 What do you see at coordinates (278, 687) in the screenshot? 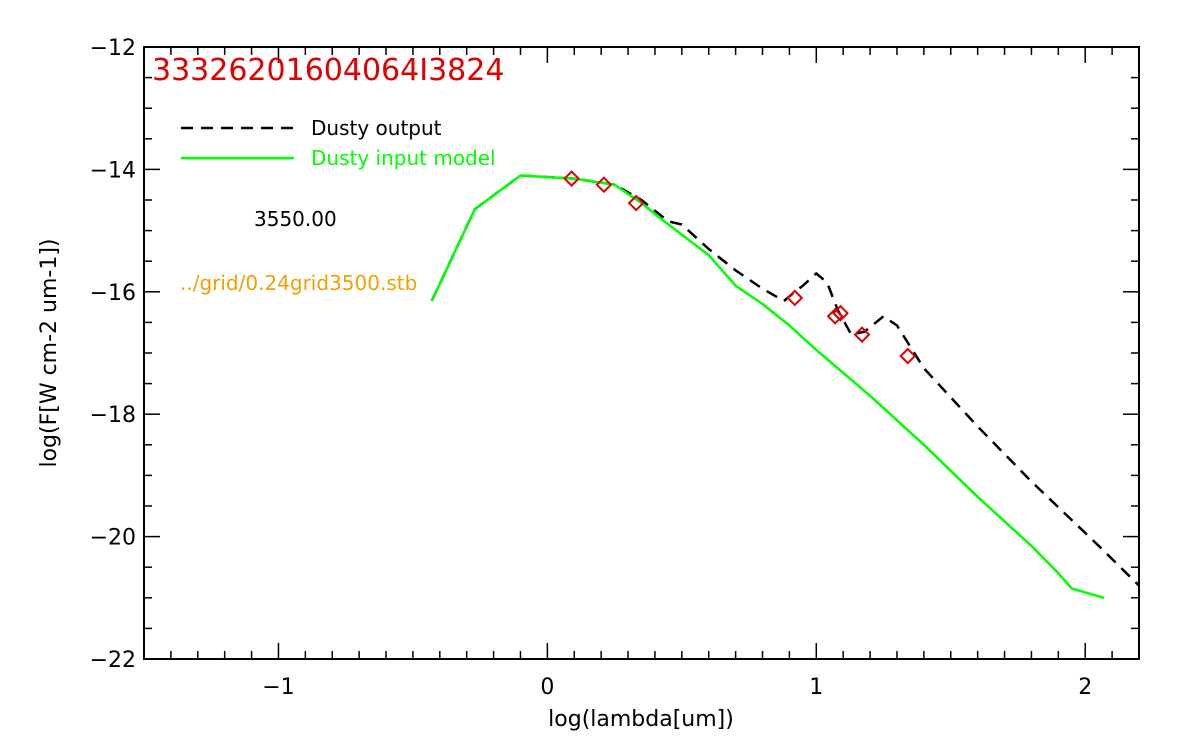
I see `x-tick-label: −1` at bounding box center [278, 687].